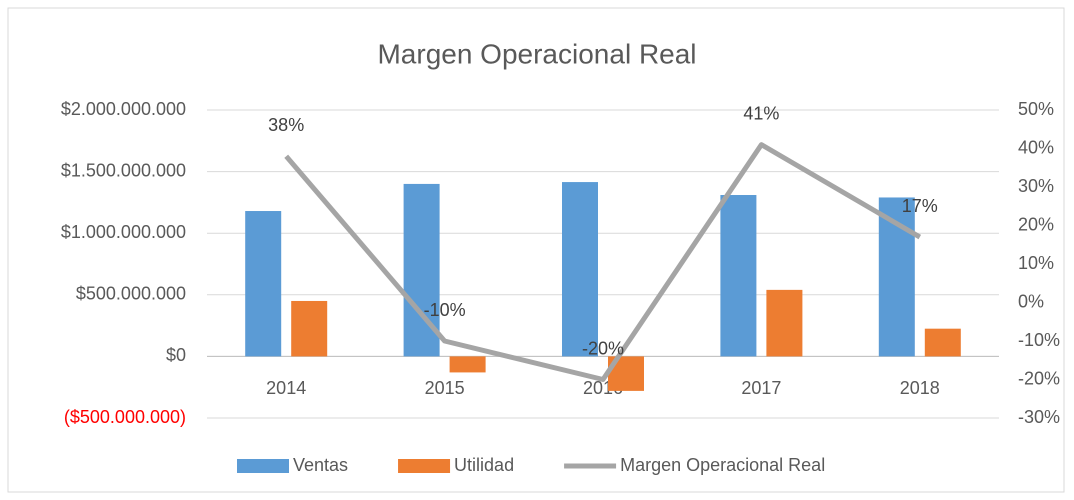  Describe the element at coordinates (1039, 378) in the screenshot. I see `y2-tick-label: -20%` at that location.